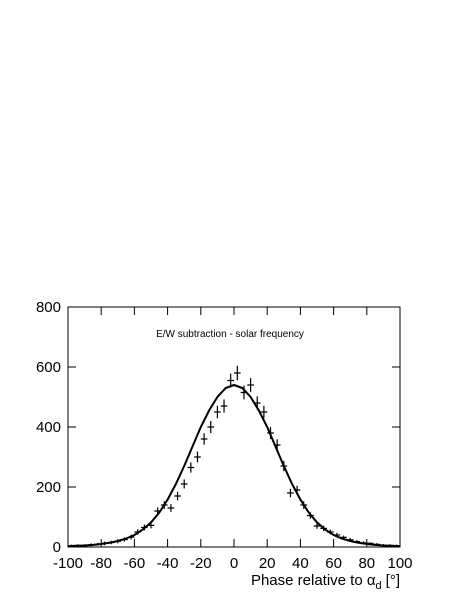 The width and height of the screenshot is (463, 604). I want to click on x-tick-label: 0, so click(234, 563).